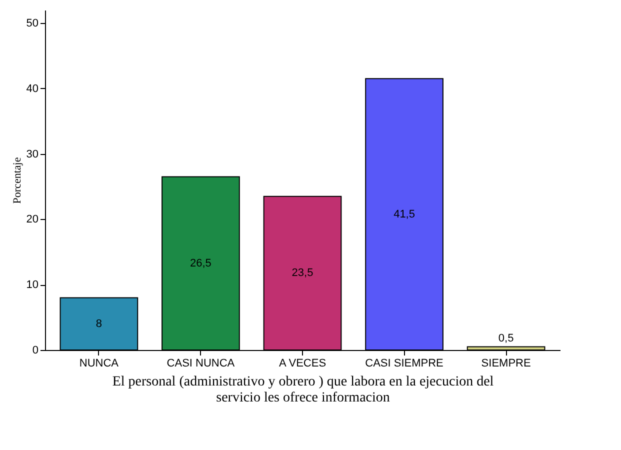 This screenshot has height=450, width=621. What do you see at coordinates (506, 364) in the screenshot?
I see `x-tick-label: SIEMPRE` at bounding box center [506, 364].